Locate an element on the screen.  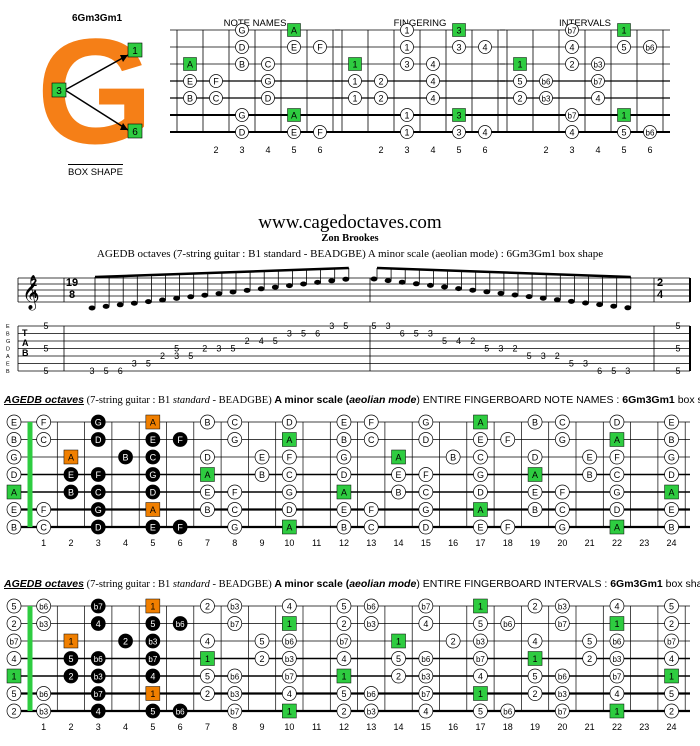
fret-number: 19 is located at coordinates (535, 543).